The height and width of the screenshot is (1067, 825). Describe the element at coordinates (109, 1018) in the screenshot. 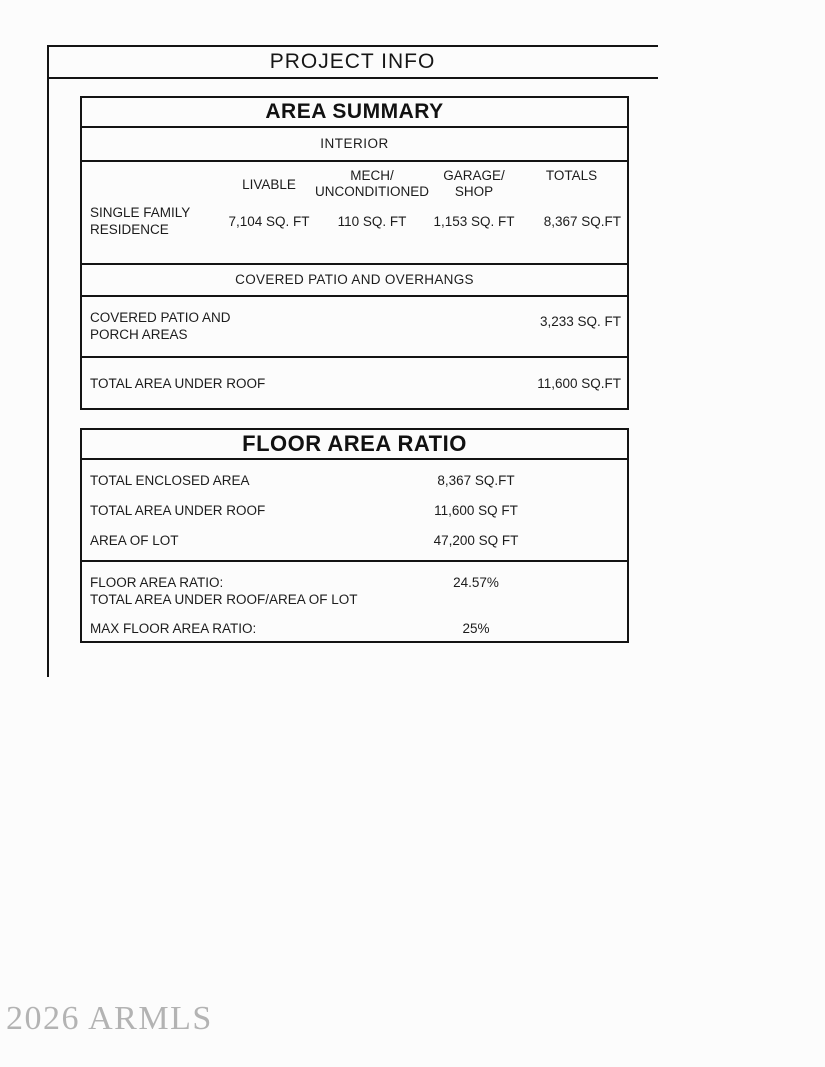

I see `armls-watermark: 2026 ARMLS` at that location.